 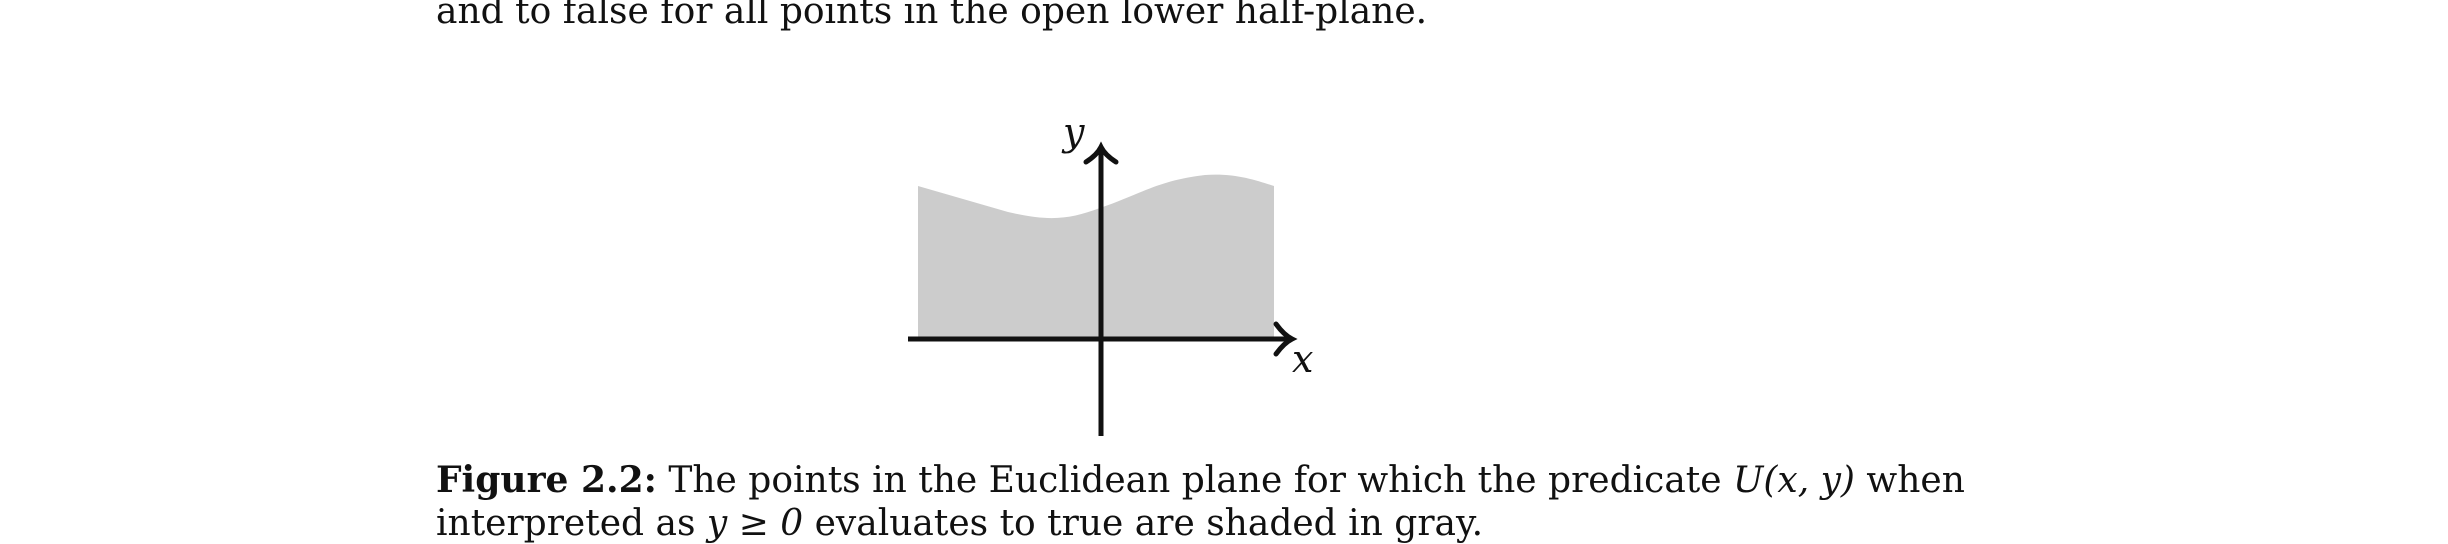 I want to click on figure-caption-text-prefix: interpreted as, so click(x=571, y=523).